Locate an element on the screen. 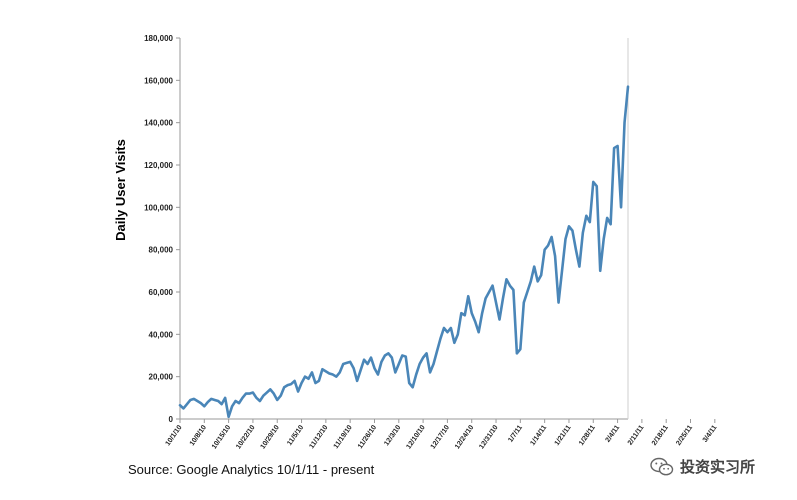 Image resolution: width=797 pixels, height=500 pixels. y-tick-label: 160,000 is located at coordinates (158, 80).